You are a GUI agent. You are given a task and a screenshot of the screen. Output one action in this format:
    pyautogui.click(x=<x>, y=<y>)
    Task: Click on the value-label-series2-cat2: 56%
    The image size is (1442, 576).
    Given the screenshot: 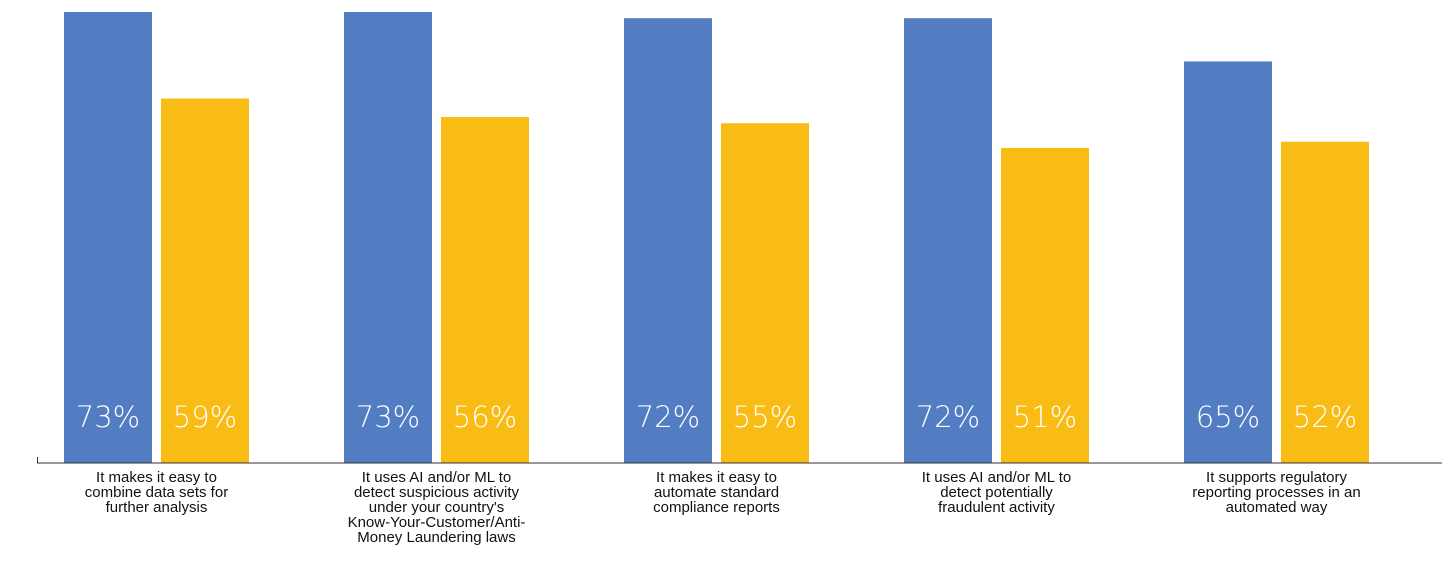 What is the action you would take?
    pyautogui.click(x=485, y=417)
    